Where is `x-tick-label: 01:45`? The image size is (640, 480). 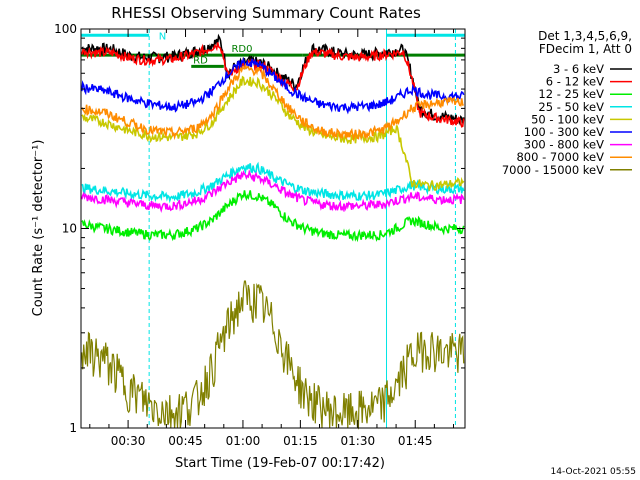
x-tick-label: 01:45 is located at coordinates (415, 441).